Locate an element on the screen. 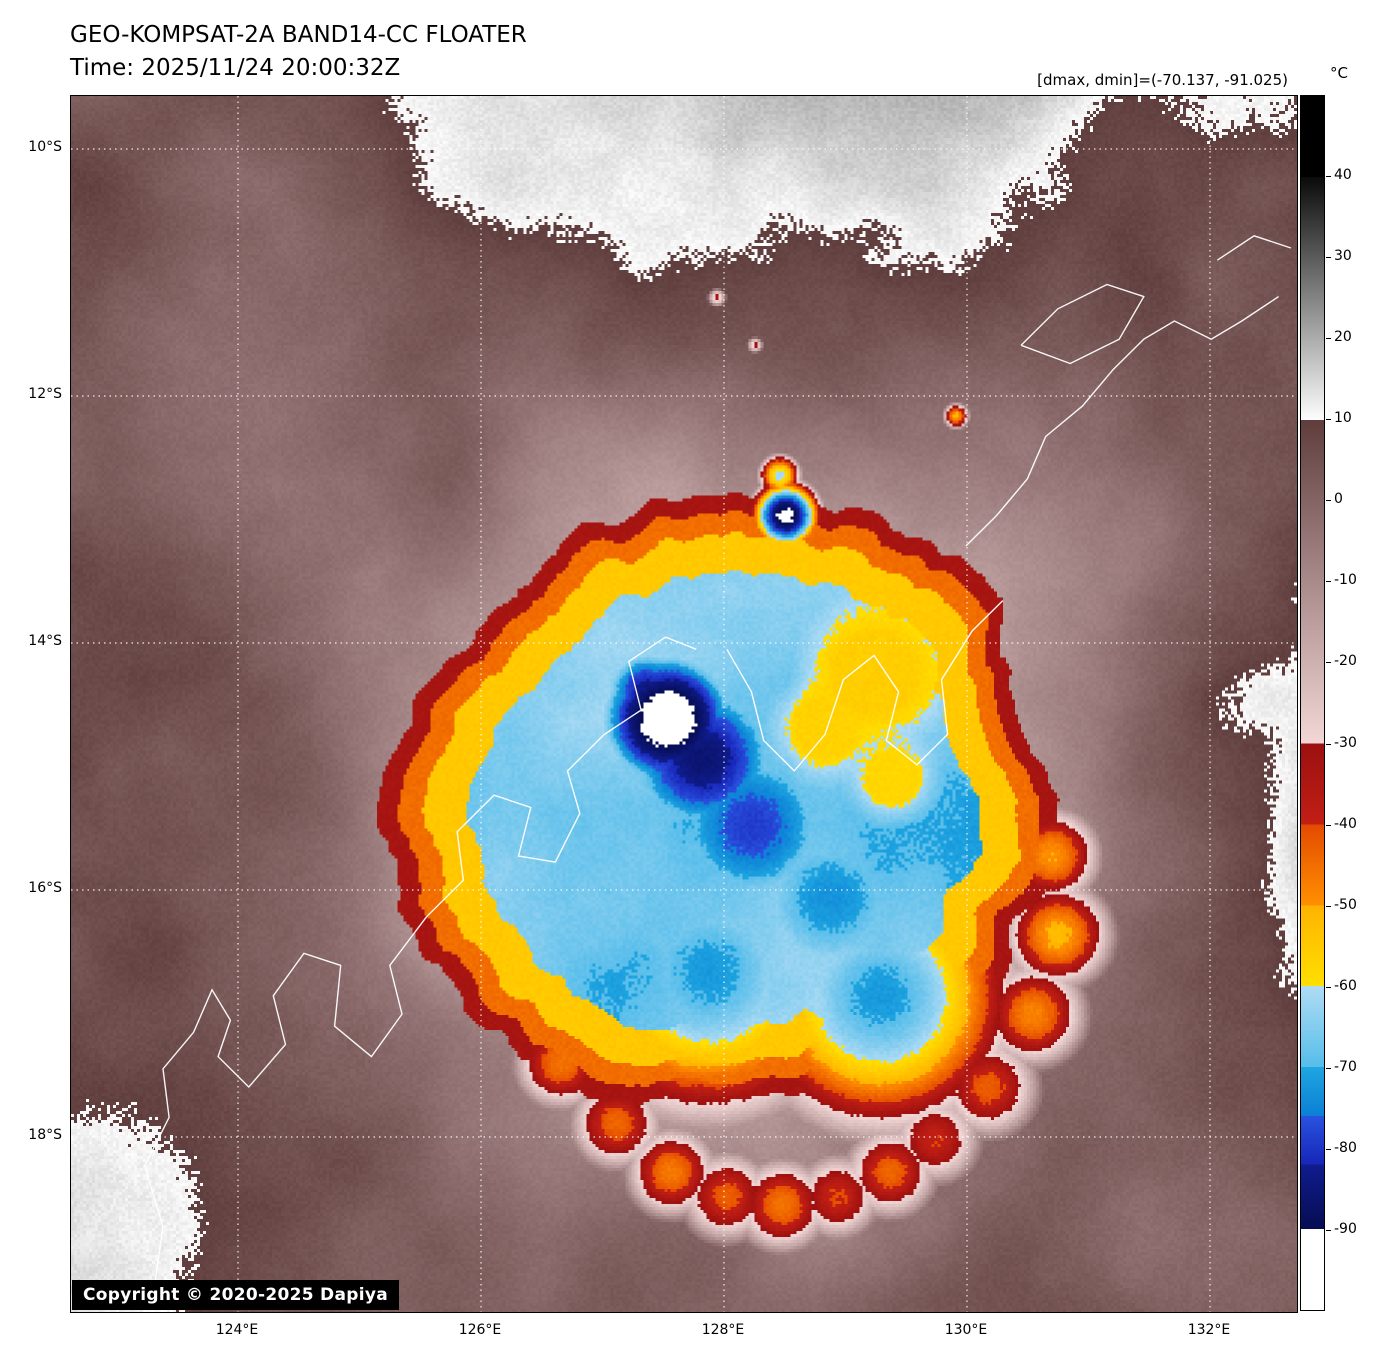 This screenshot has height=1359, width=1388. lon-label: 128°E is located at coordinates (723, 1330).